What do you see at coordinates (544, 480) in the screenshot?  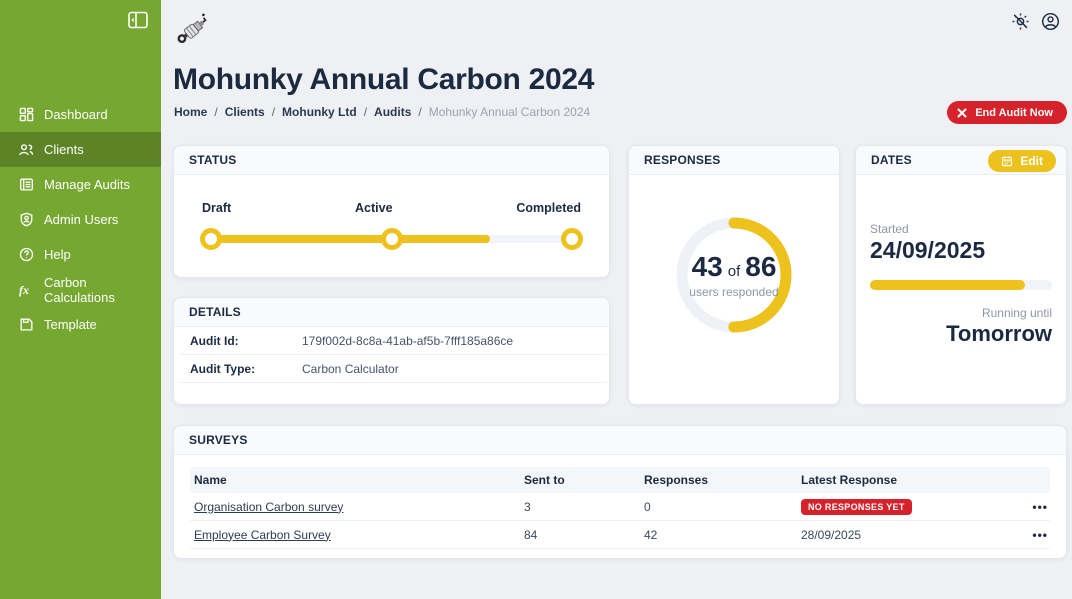 I see `column-header-sent-to: Sent to` at bounding box center [544, 480].